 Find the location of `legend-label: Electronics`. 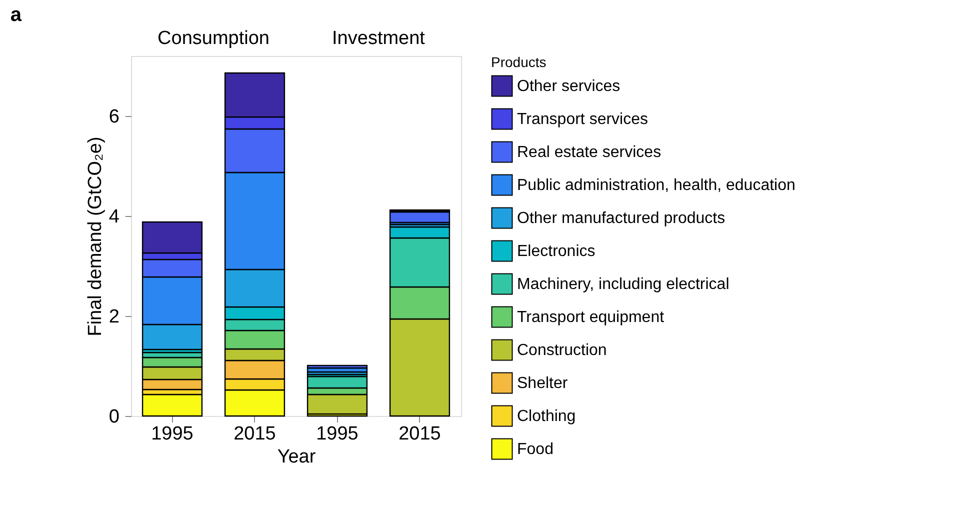

legend-label: Electronics is located at coordinates (556, 251).